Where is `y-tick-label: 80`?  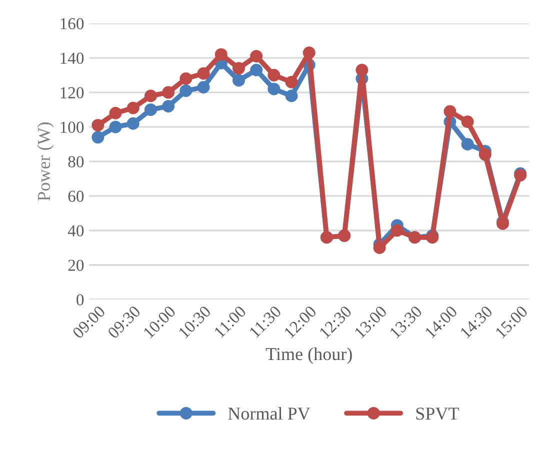
y-tick-label: 80 is located at coordinates (76, 162).